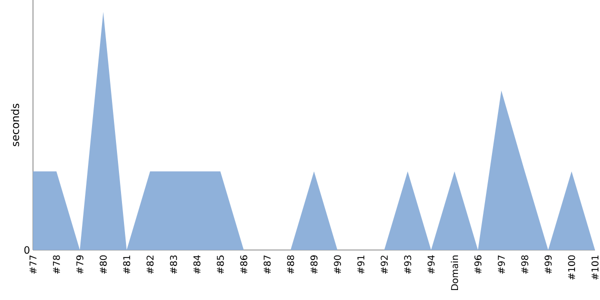 The height and width of the screenshot is (300, 600). What do you see at coordinates (196, 264) in the screenshot?
I see `x-tick-label: #84` at bounding box center [196, 264].